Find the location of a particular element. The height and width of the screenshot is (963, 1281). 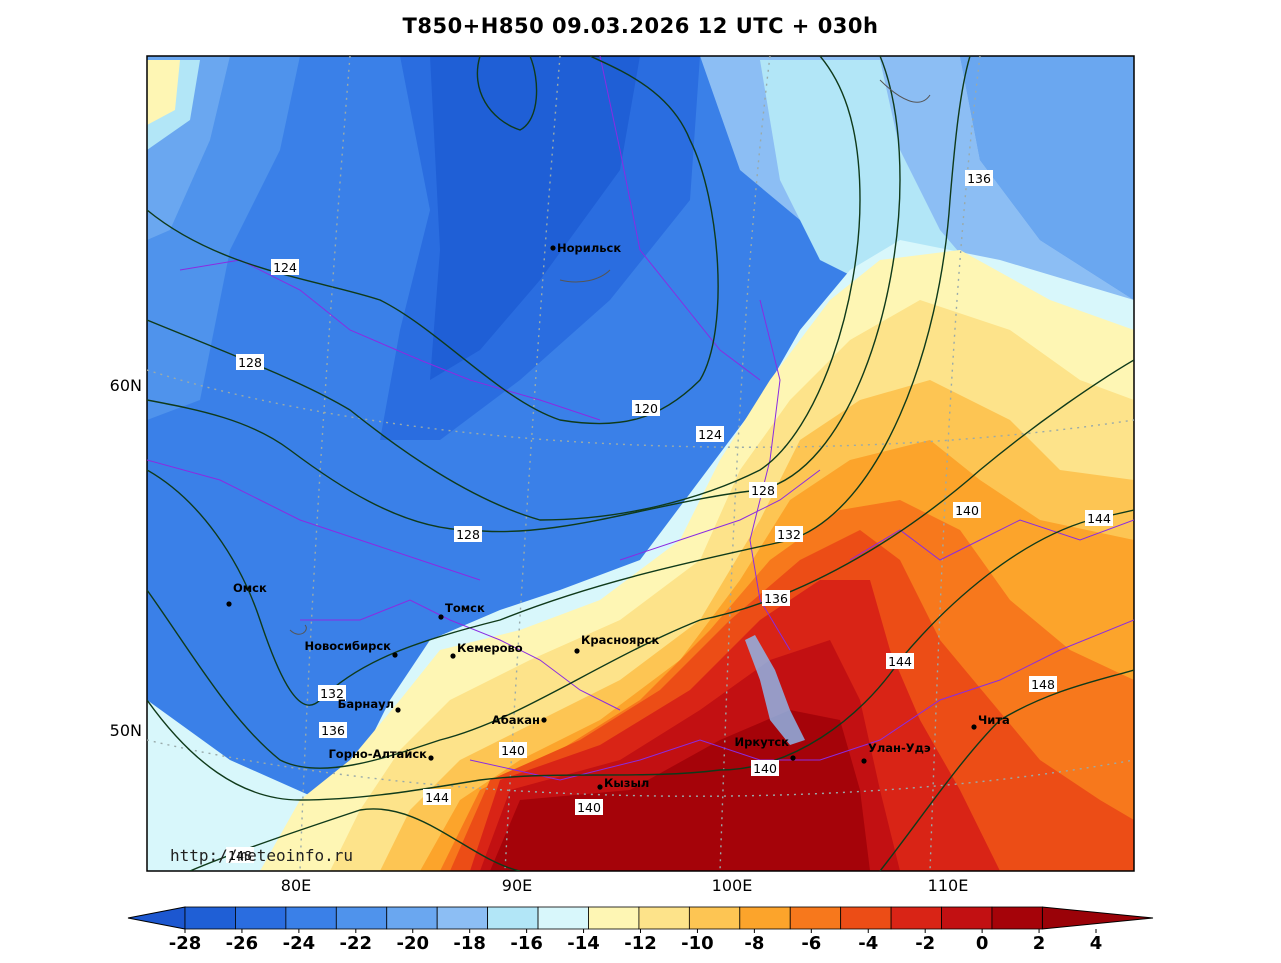

colorbar-tick-label: 0 is located at coordinates (982, 943).